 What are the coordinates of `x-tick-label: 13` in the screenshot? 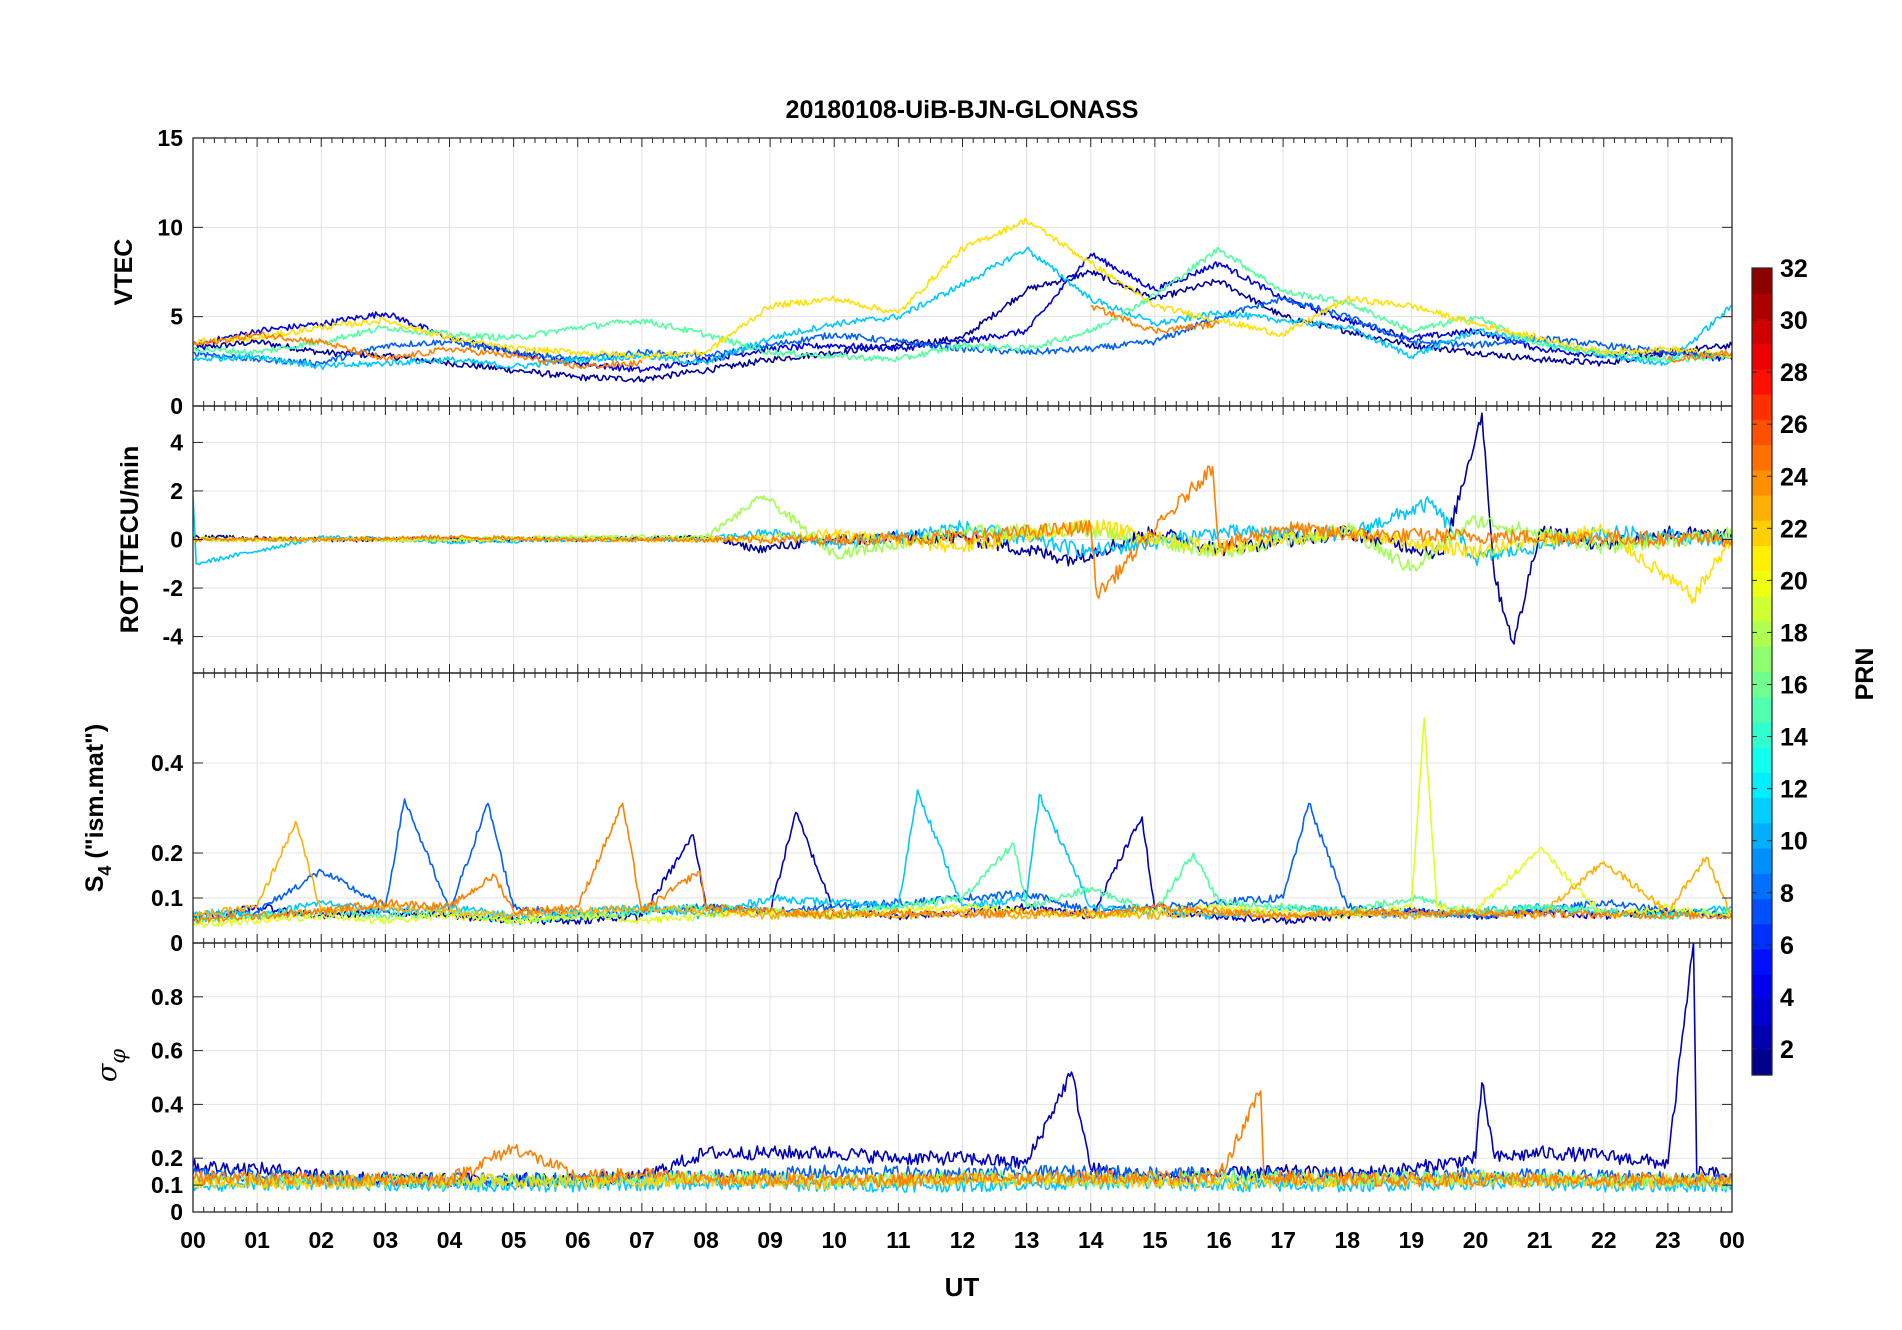 It's located at (1027, 1240).